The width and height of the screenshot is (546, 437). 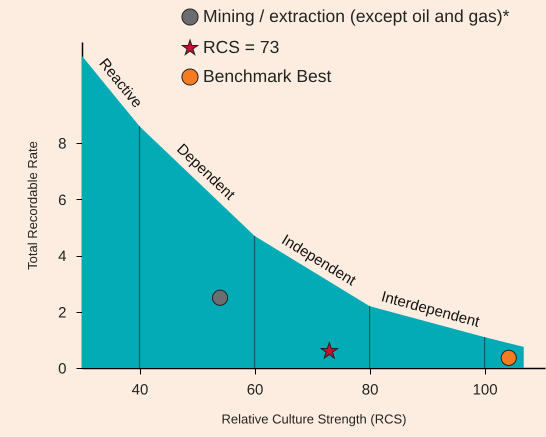 What do you see at coordinates (314, 419) in the screenshot?
I see `x-axis-title: Relative Culture Strength (RCS)` at bounding box center [314, 419].